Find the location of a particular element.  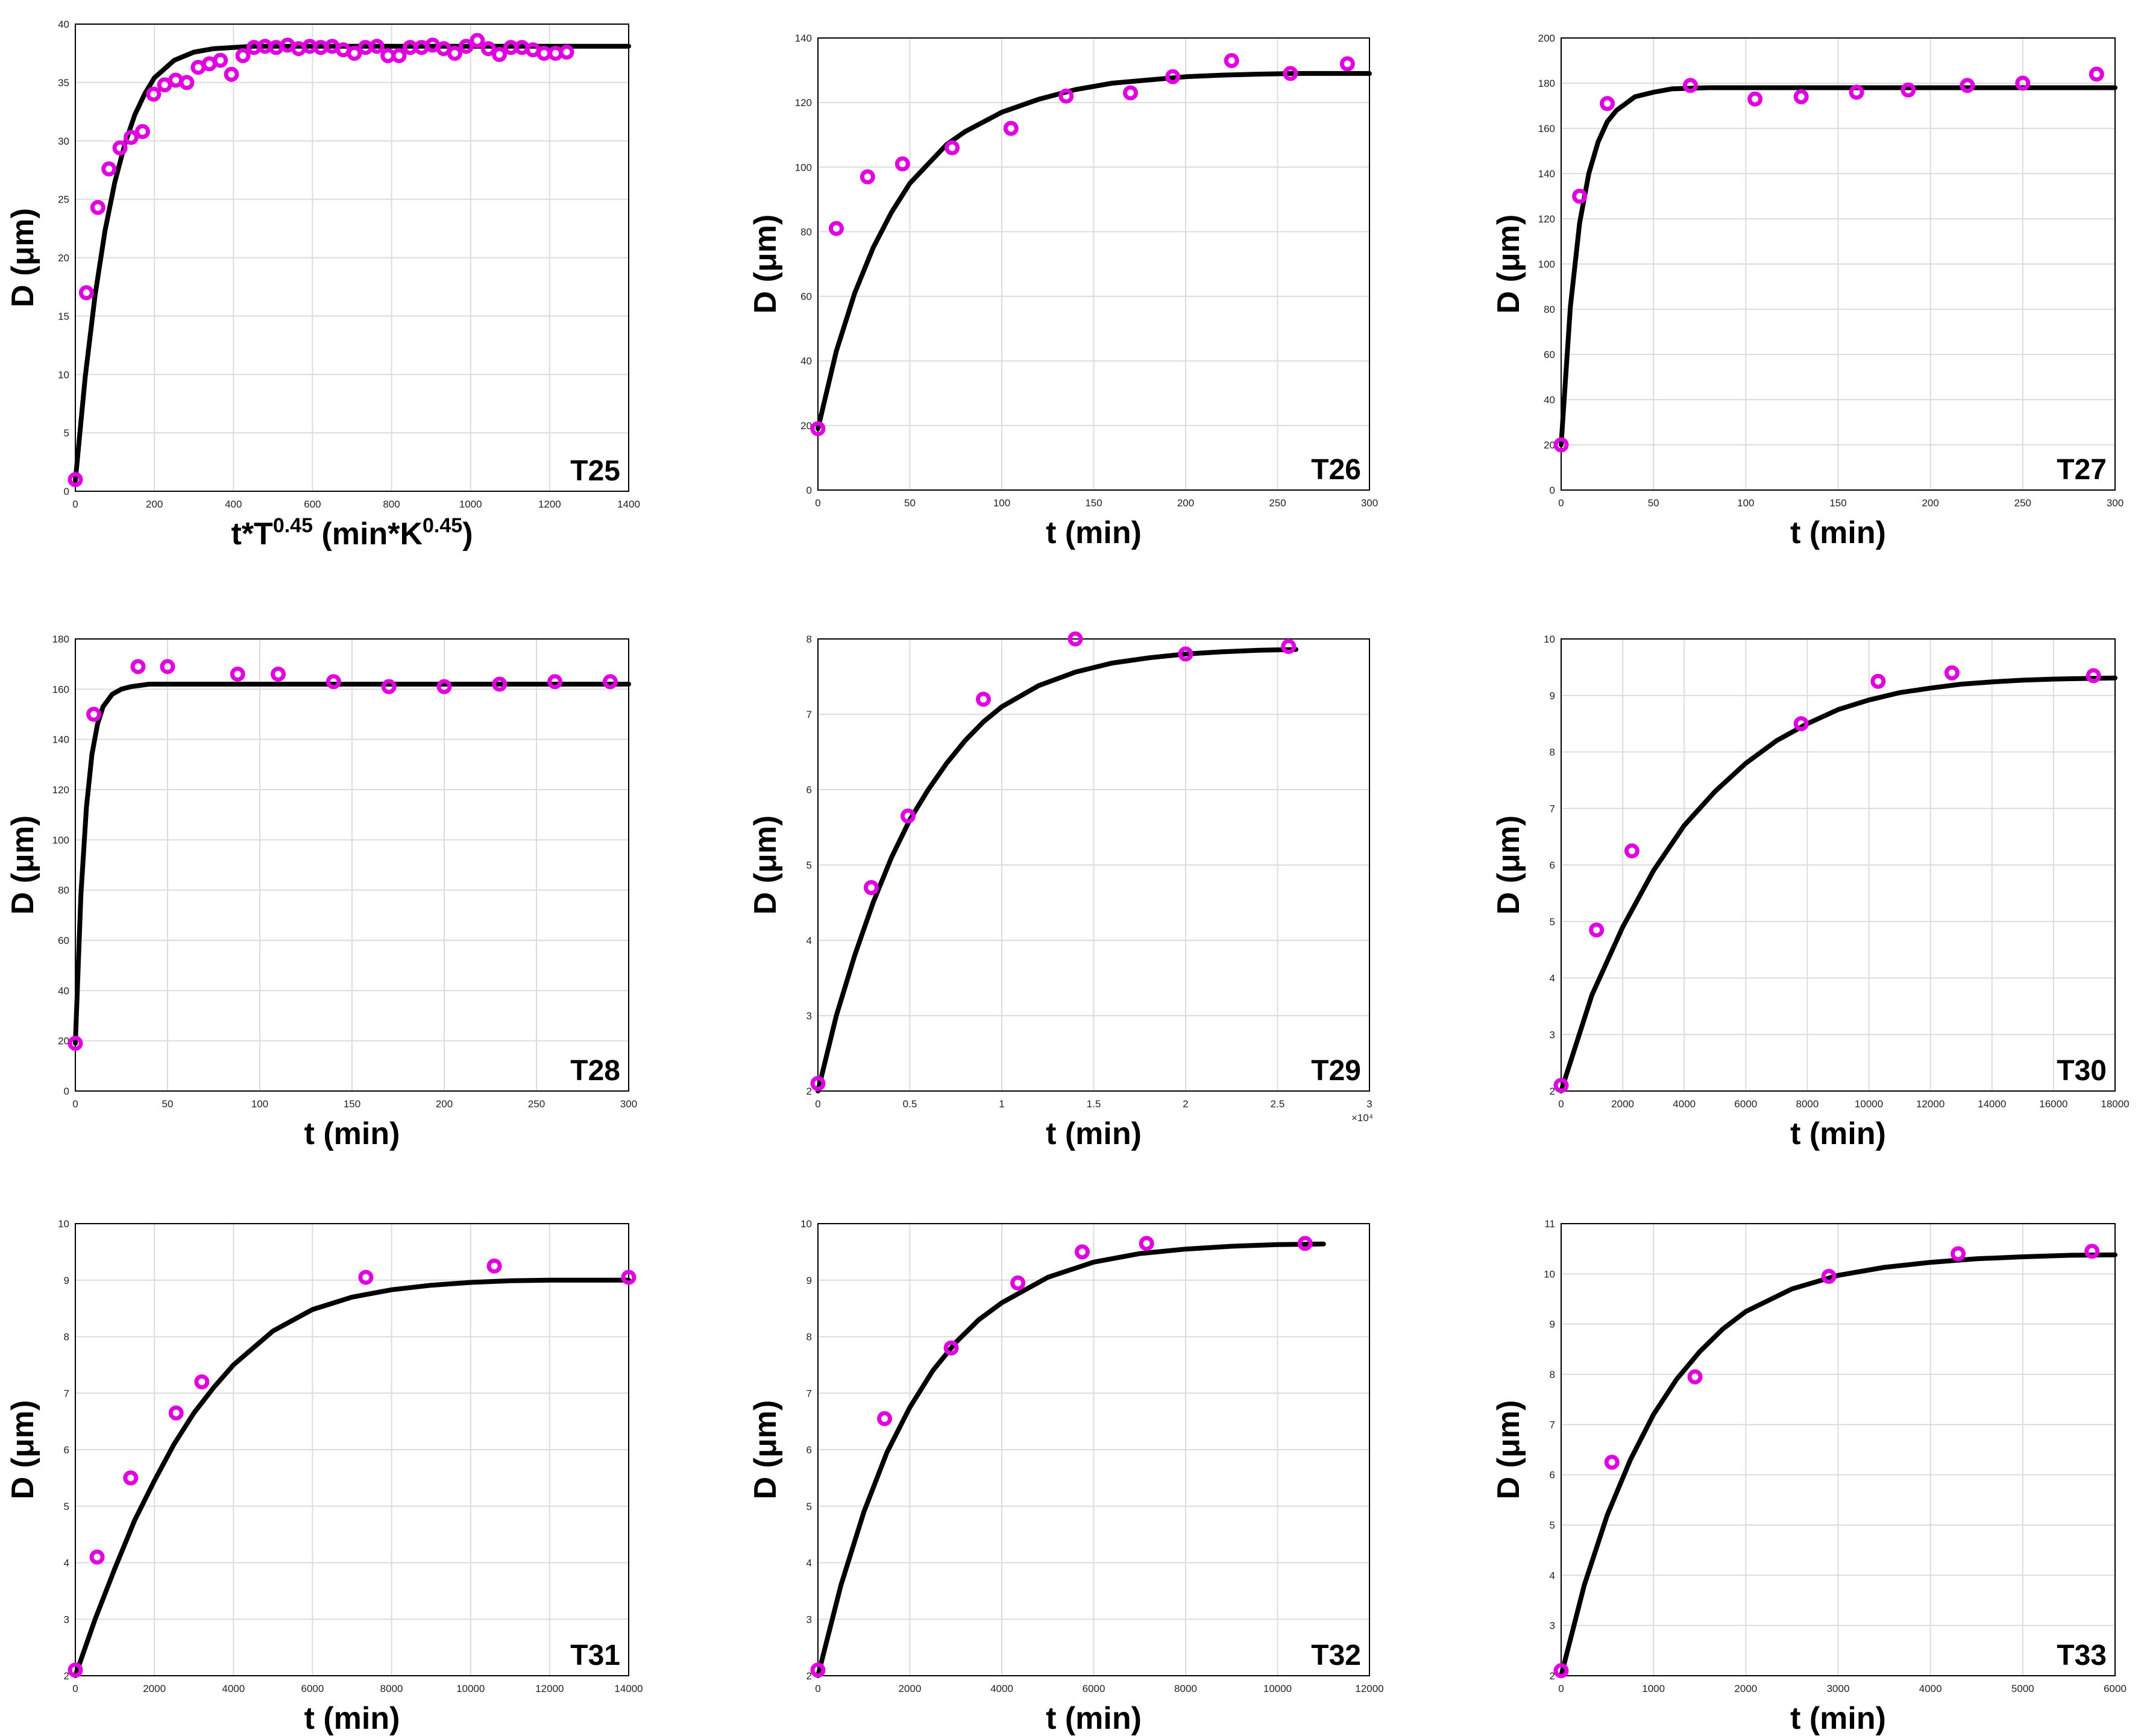

x-tick-label: 1.5 is located at coordinates (1094, 1104).